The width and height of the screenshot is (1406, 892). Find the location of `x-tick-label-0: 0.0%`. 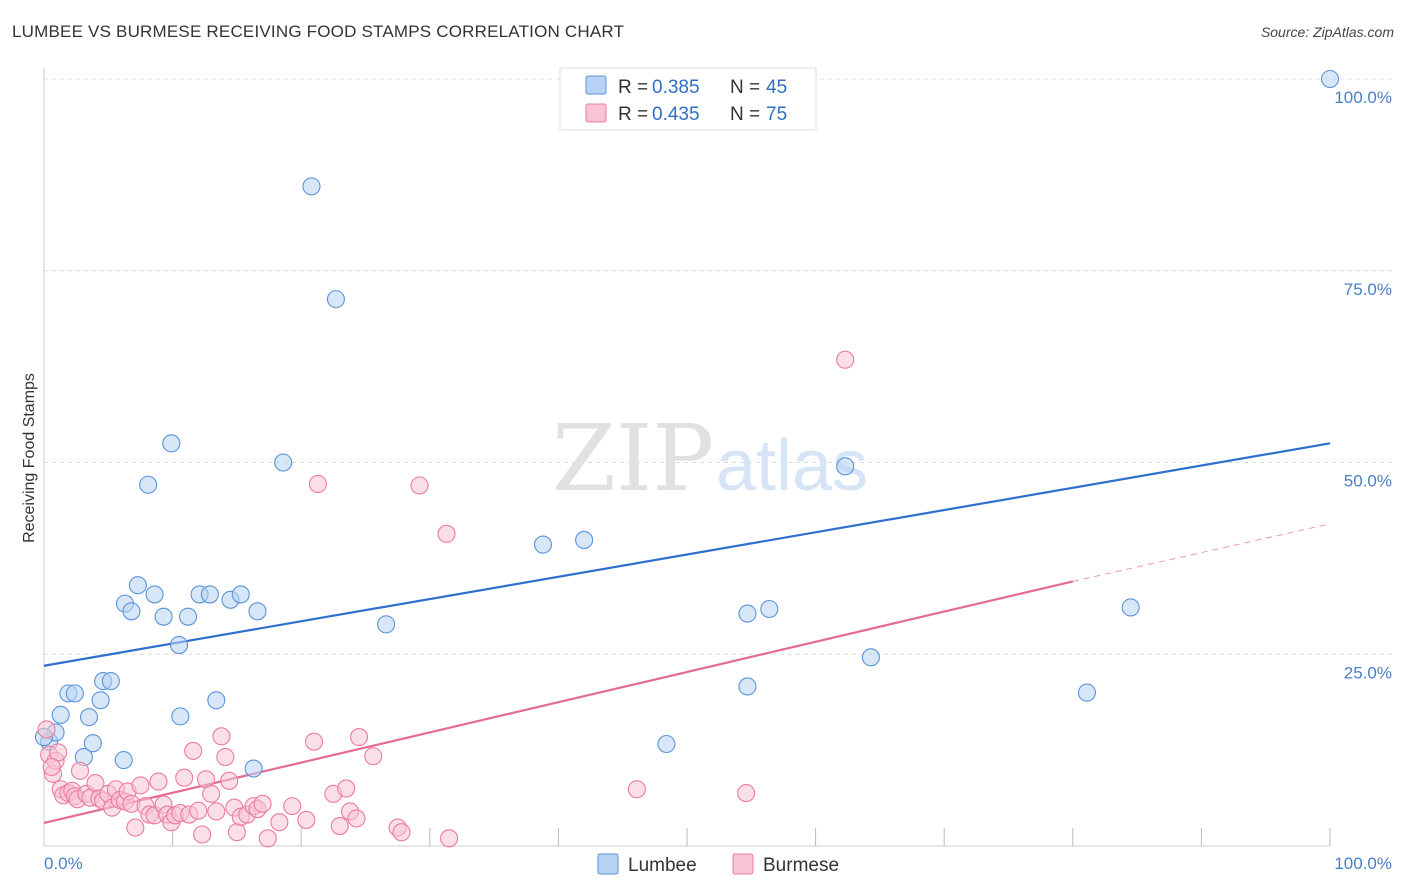

x-tick-label-0: 0.0% is located at coordinates (63, 863).